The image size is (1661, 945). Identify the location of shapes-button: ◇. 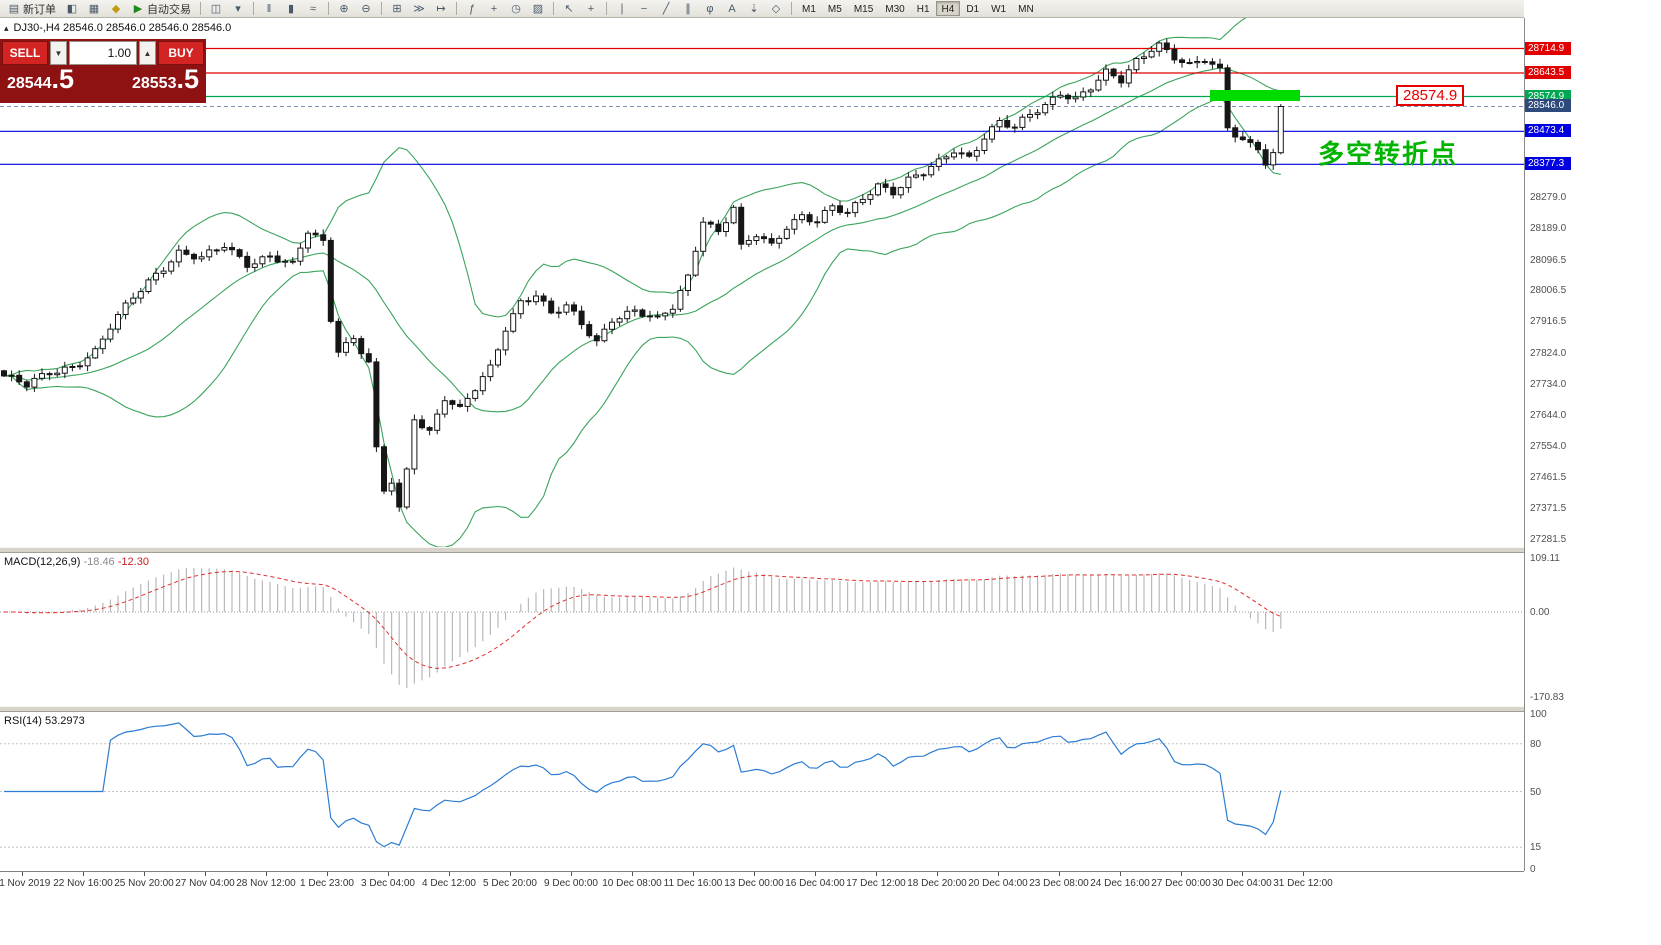
(776, 9).